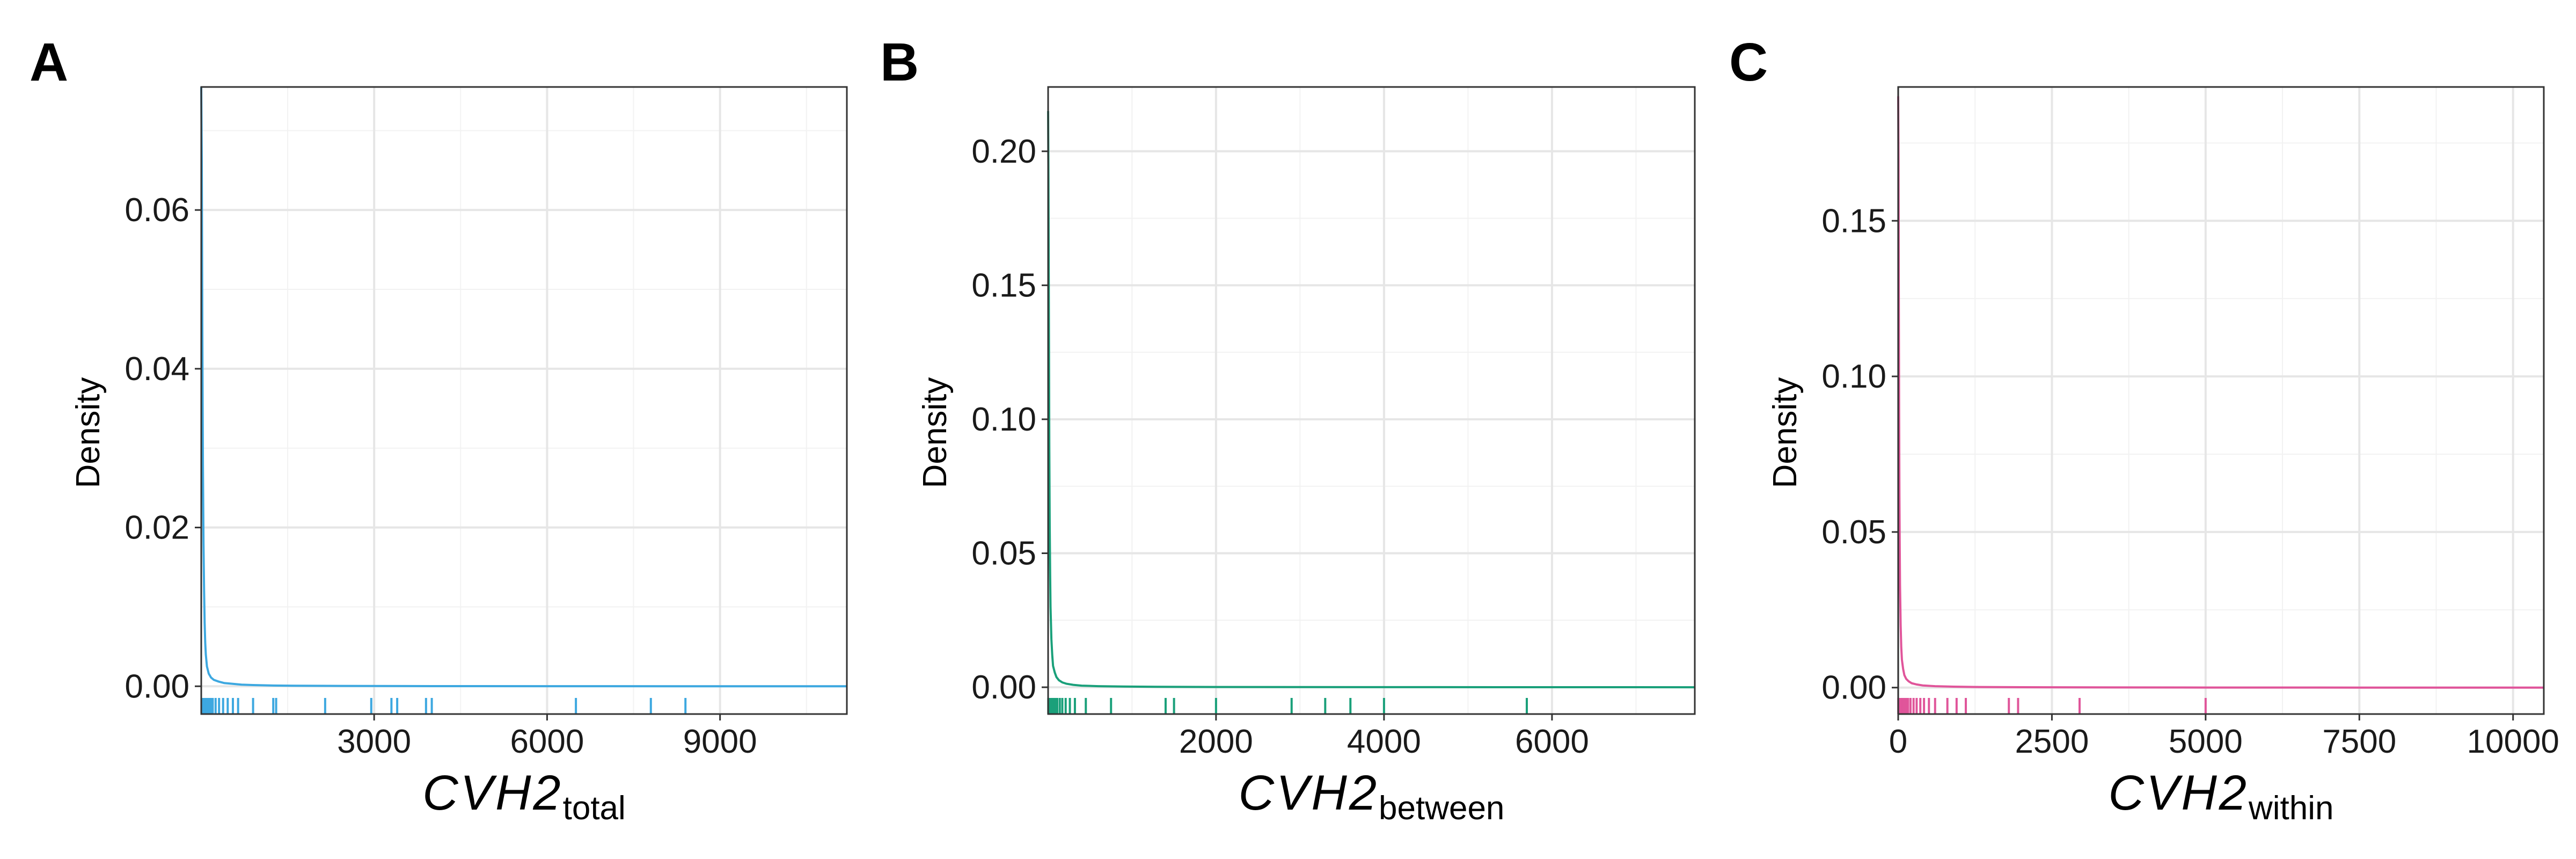 This screenshot has height=859, width=2576. What do you see at coordinates (2052, 741) in the screenshot?
I see `x-tick-label: 2500` at bounding box center [2052, 741].